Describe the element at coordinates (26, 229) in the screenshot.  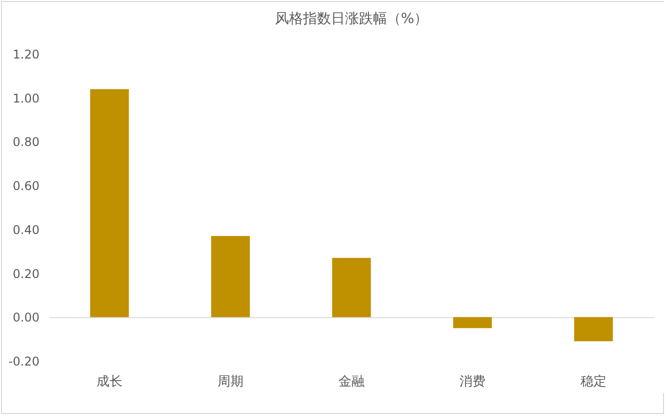
I see `y-tick-label: 0.40` at that location.